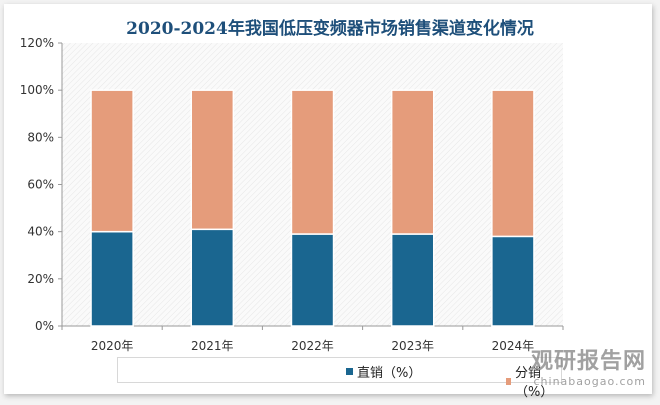 This screenshot has height=405, width=660. I want to click on legend-label: 直销（%）, so click(389, 373).